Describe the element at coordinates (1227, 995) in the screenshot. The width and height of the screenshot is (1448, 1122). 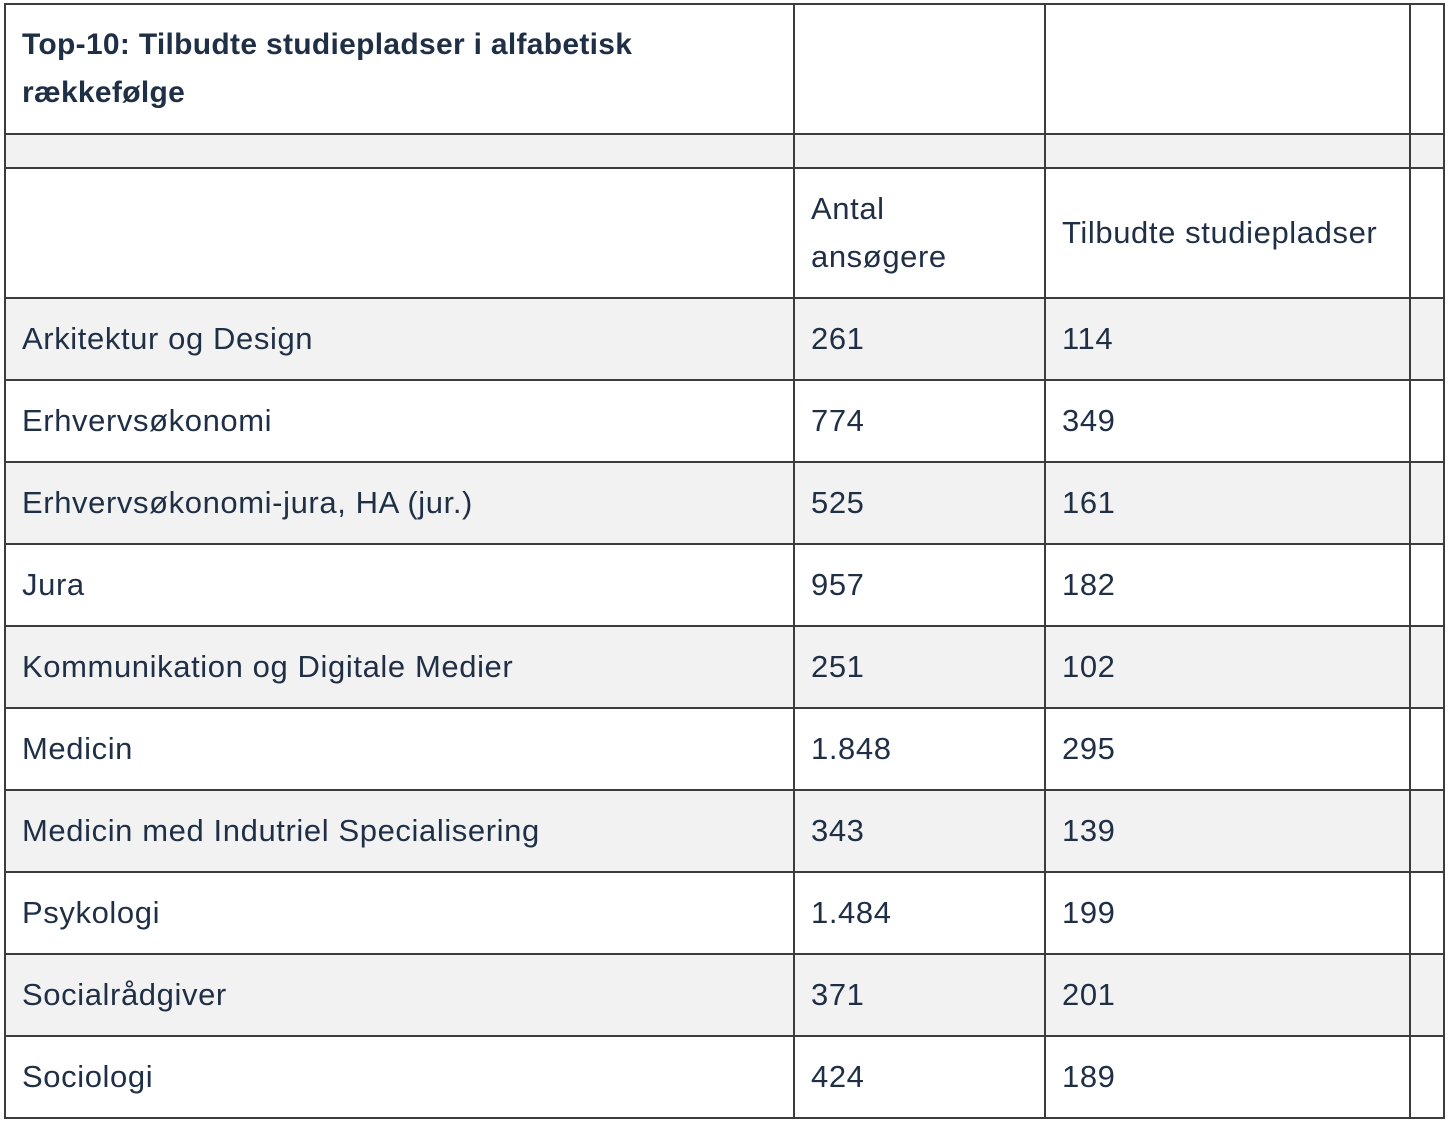
I see `cell-offered: 201` at that location.